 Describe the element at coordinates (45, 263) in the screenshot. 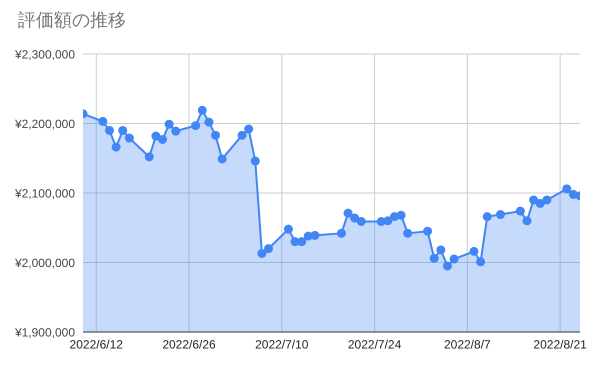

I see `y-tick-label: ¥2,000,000` at that location.